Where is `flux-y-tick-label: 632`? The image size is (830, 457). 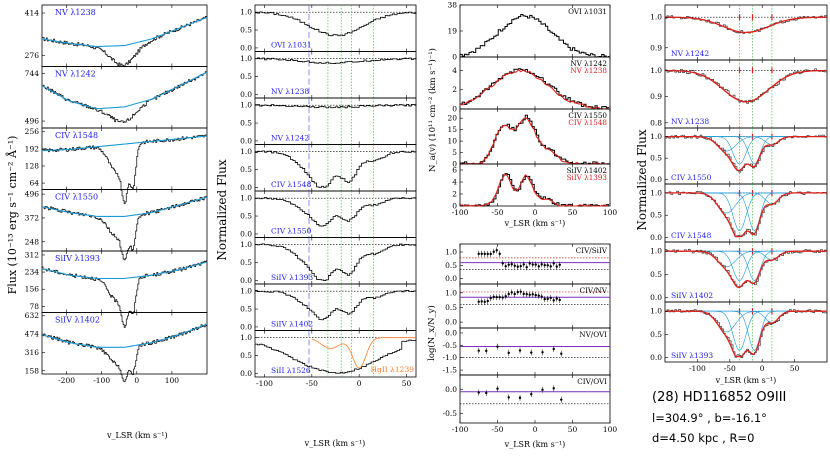
flux-y-tick-label: 632 is located at coordinates (32, 315).